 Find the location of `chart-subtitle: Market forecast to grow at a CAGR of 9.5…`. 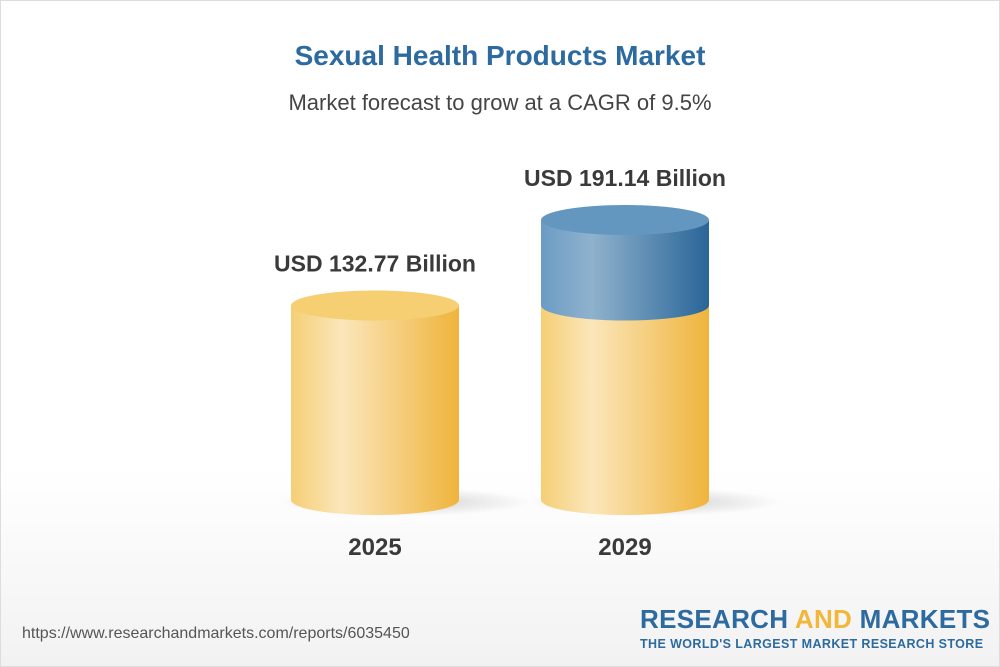

chart-subtitle: Market forecast to grow at a CAGR of 9.5… is located at coordinates (500, 102).